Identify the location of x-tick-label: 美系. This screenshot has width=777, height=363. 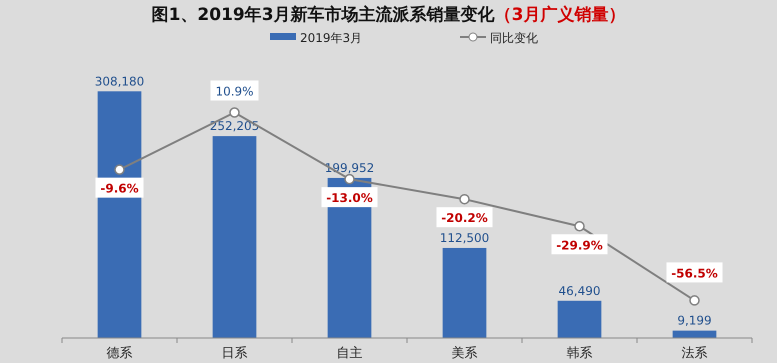
(465, 353).